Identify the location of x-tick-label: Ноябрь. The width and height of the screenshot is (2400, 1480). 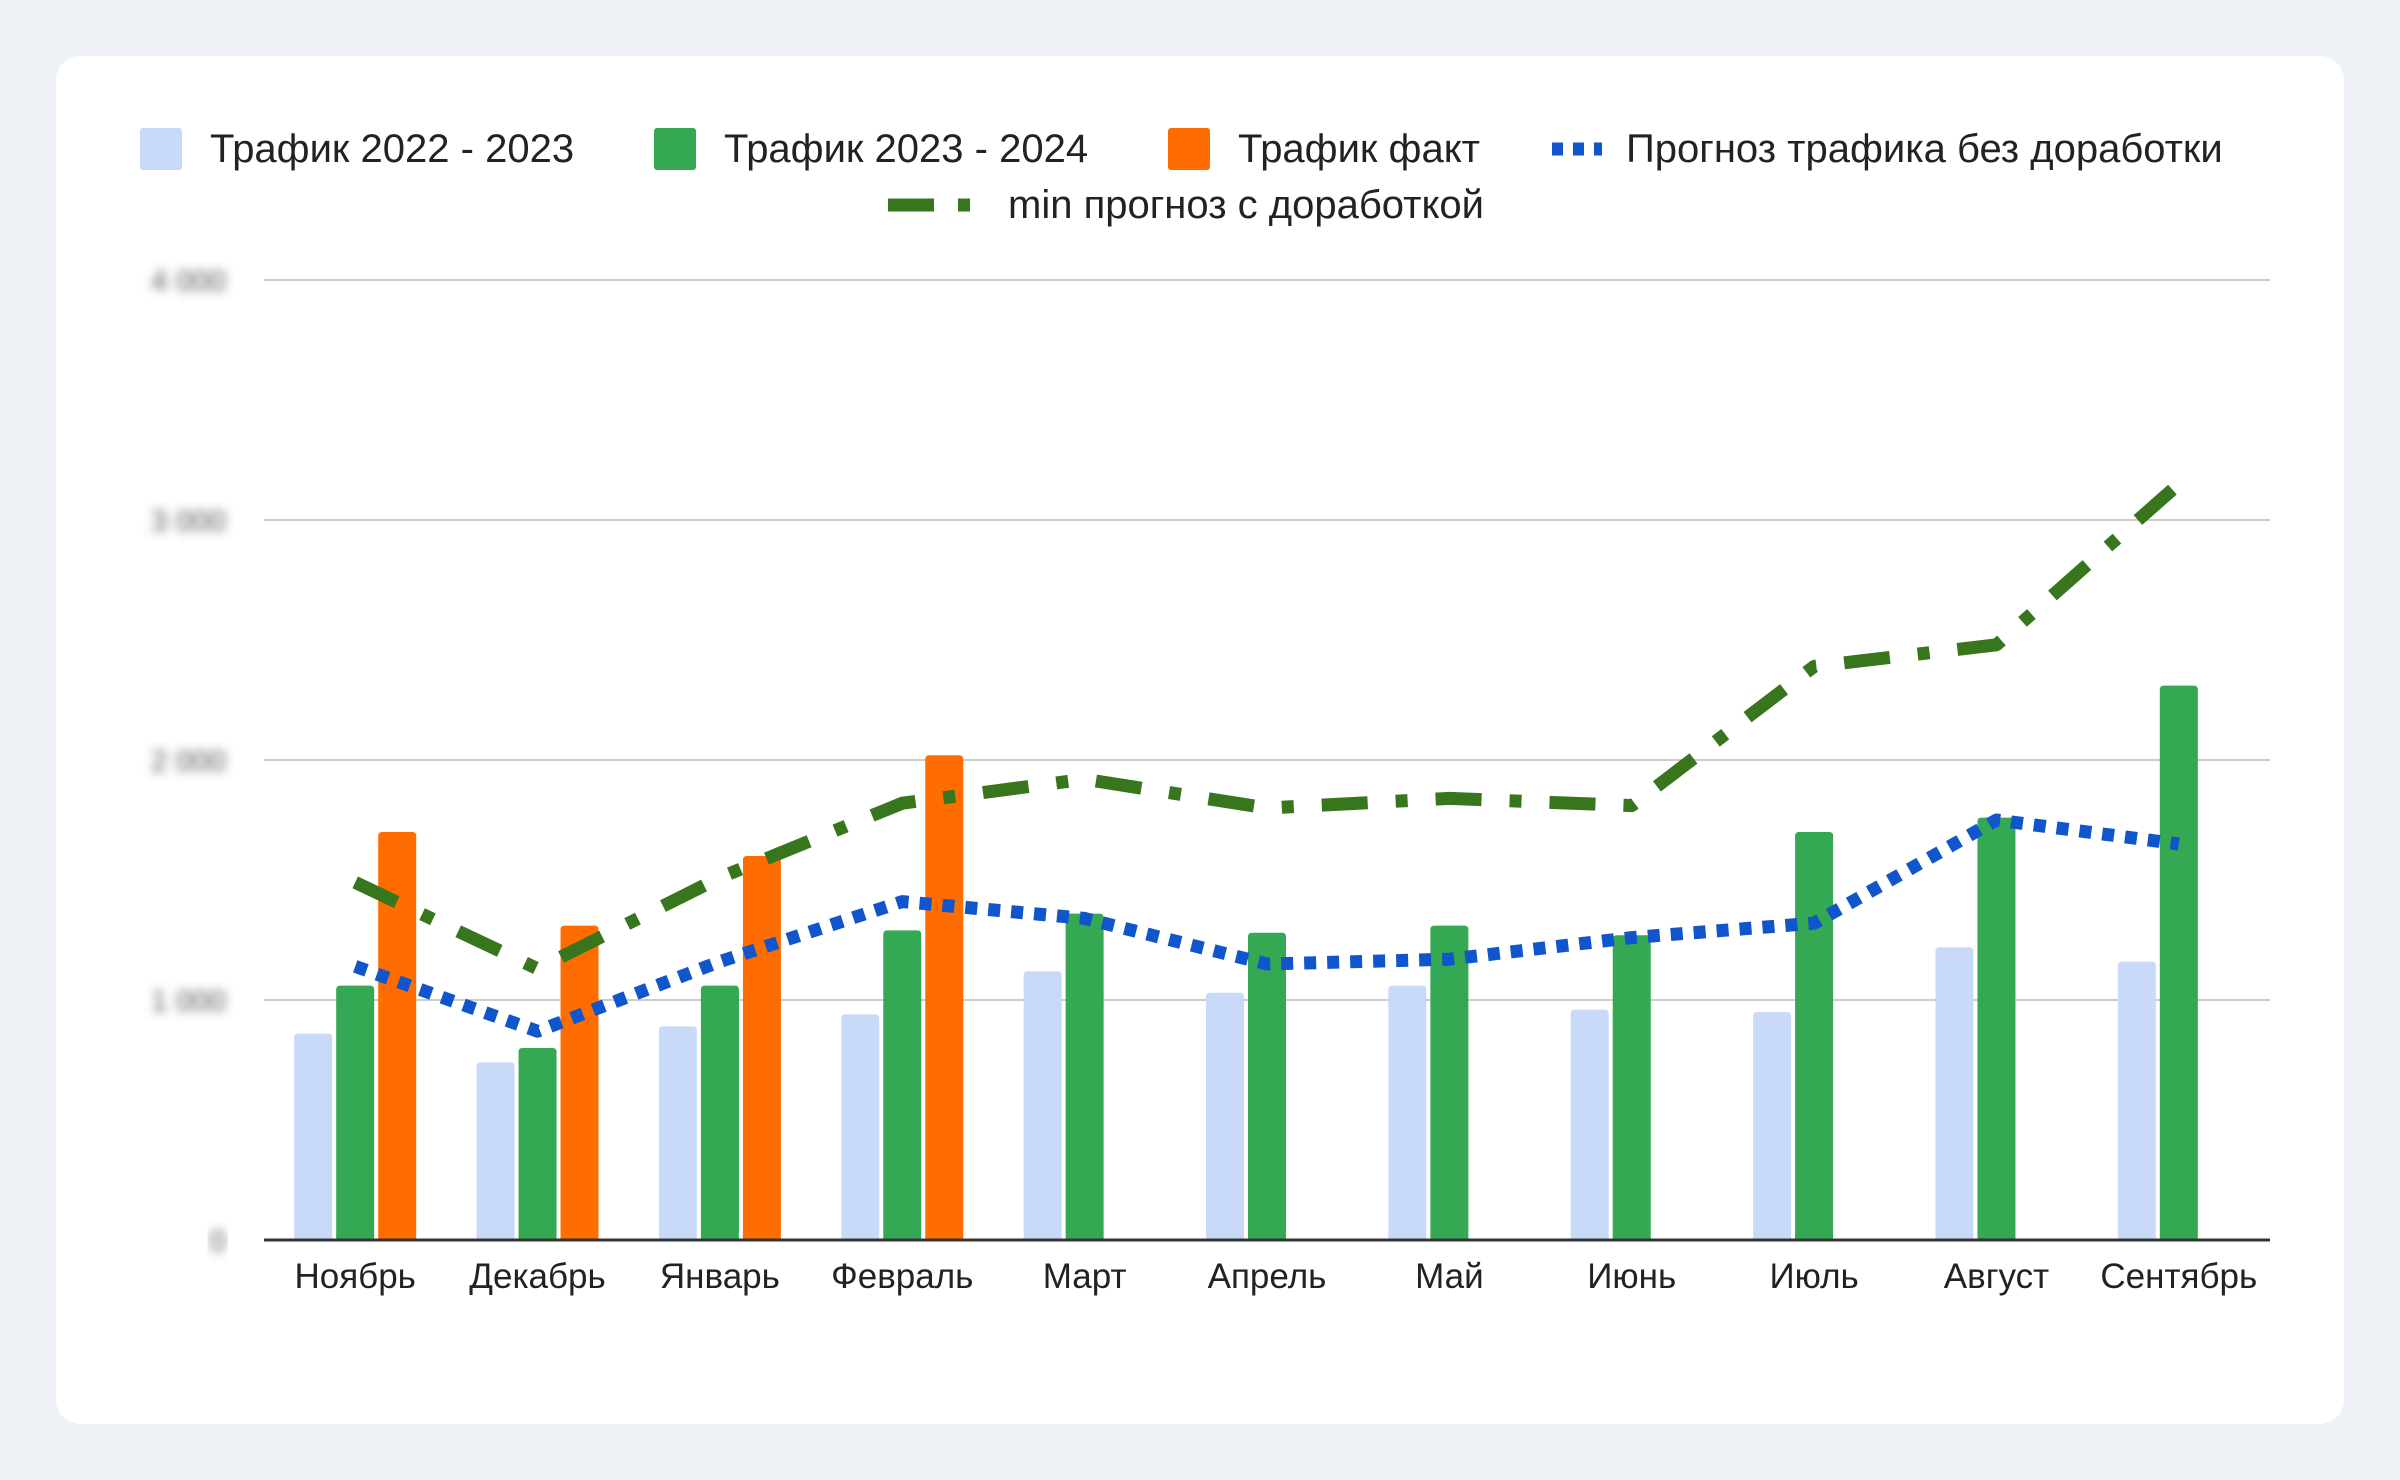
(354, 1276).